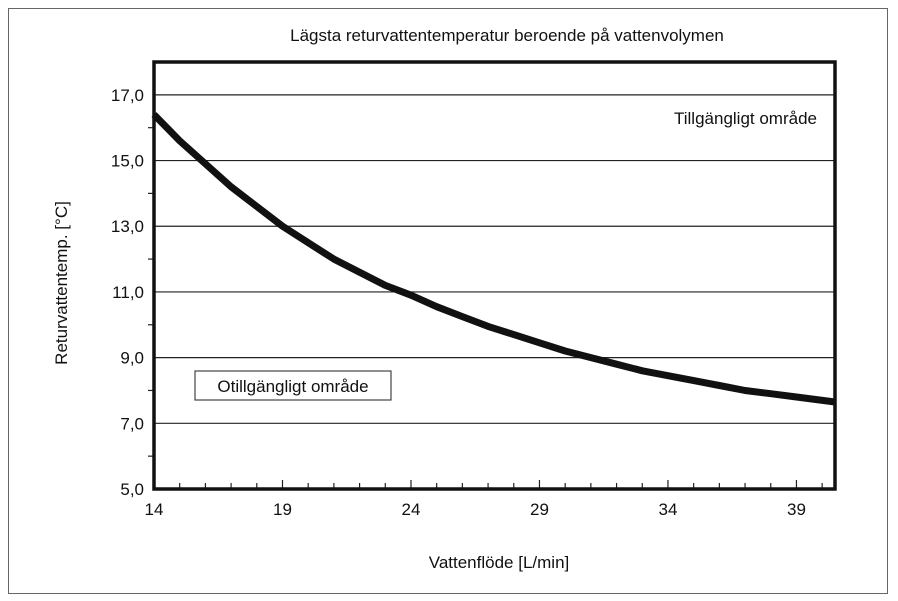  What do you see at coordinates (282, 509) in the screenshot?
I see `x-tick-label: 19` at bounding box center [282, 509].